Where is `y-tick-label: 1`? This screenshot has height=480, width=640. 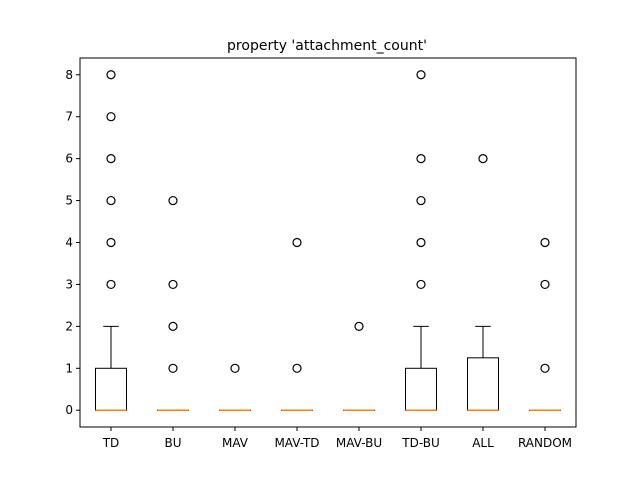 y-tick-label: 1 is located at coordinates (69, 368).